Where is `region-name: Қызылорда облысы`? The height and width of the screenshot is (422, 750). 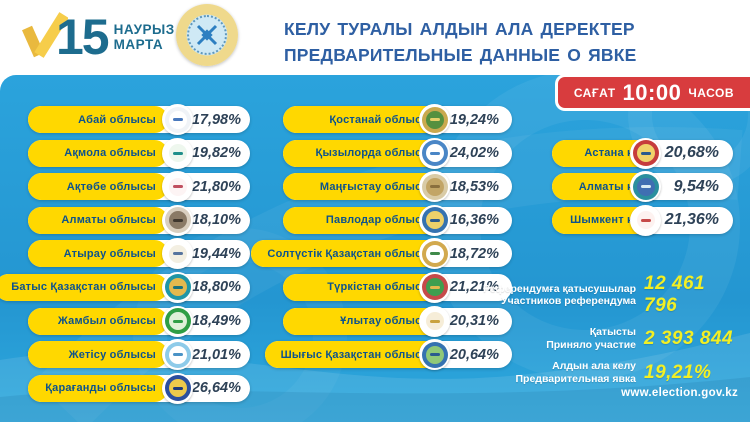 region-name: Қызылорда облысы is located at coordinates (373, 153).